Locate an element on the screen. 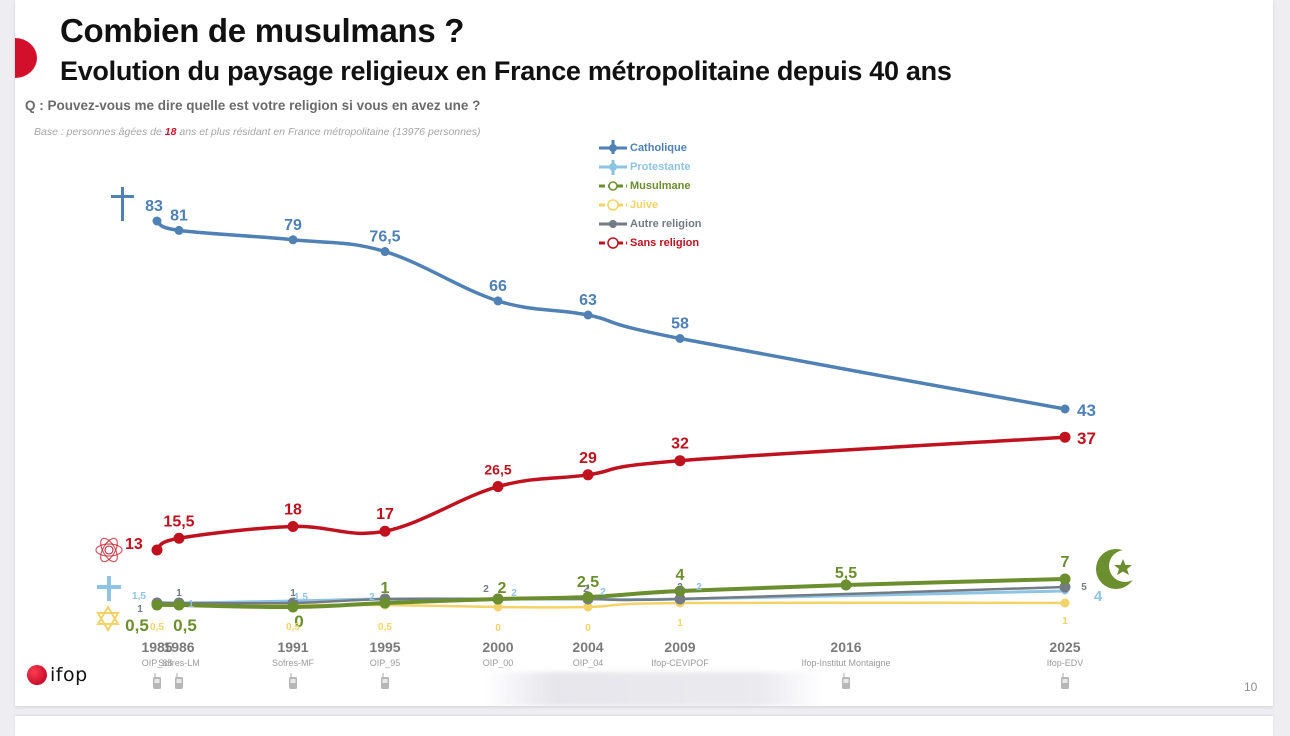 The width and height of the screenshot is (1290, 736). base-age: 18 is located at coordinates (170, 132).